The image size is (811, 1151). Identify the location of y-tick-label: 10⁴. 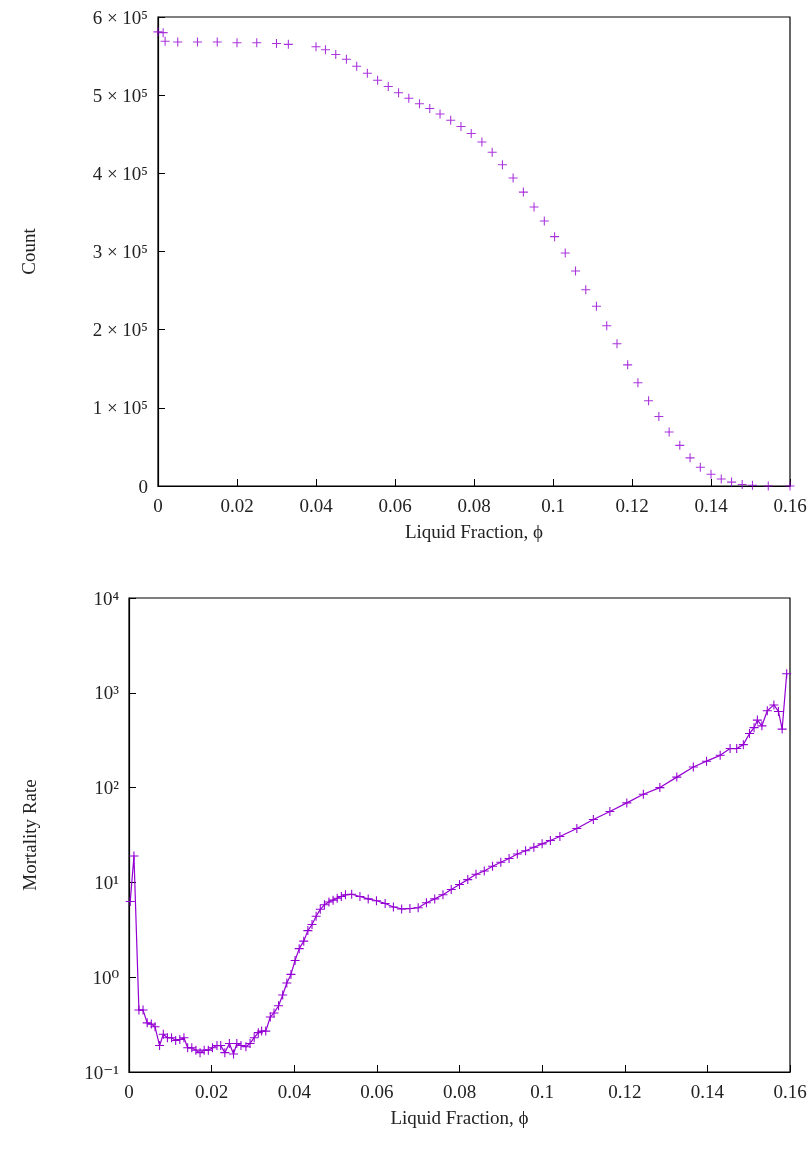
(106, 598).